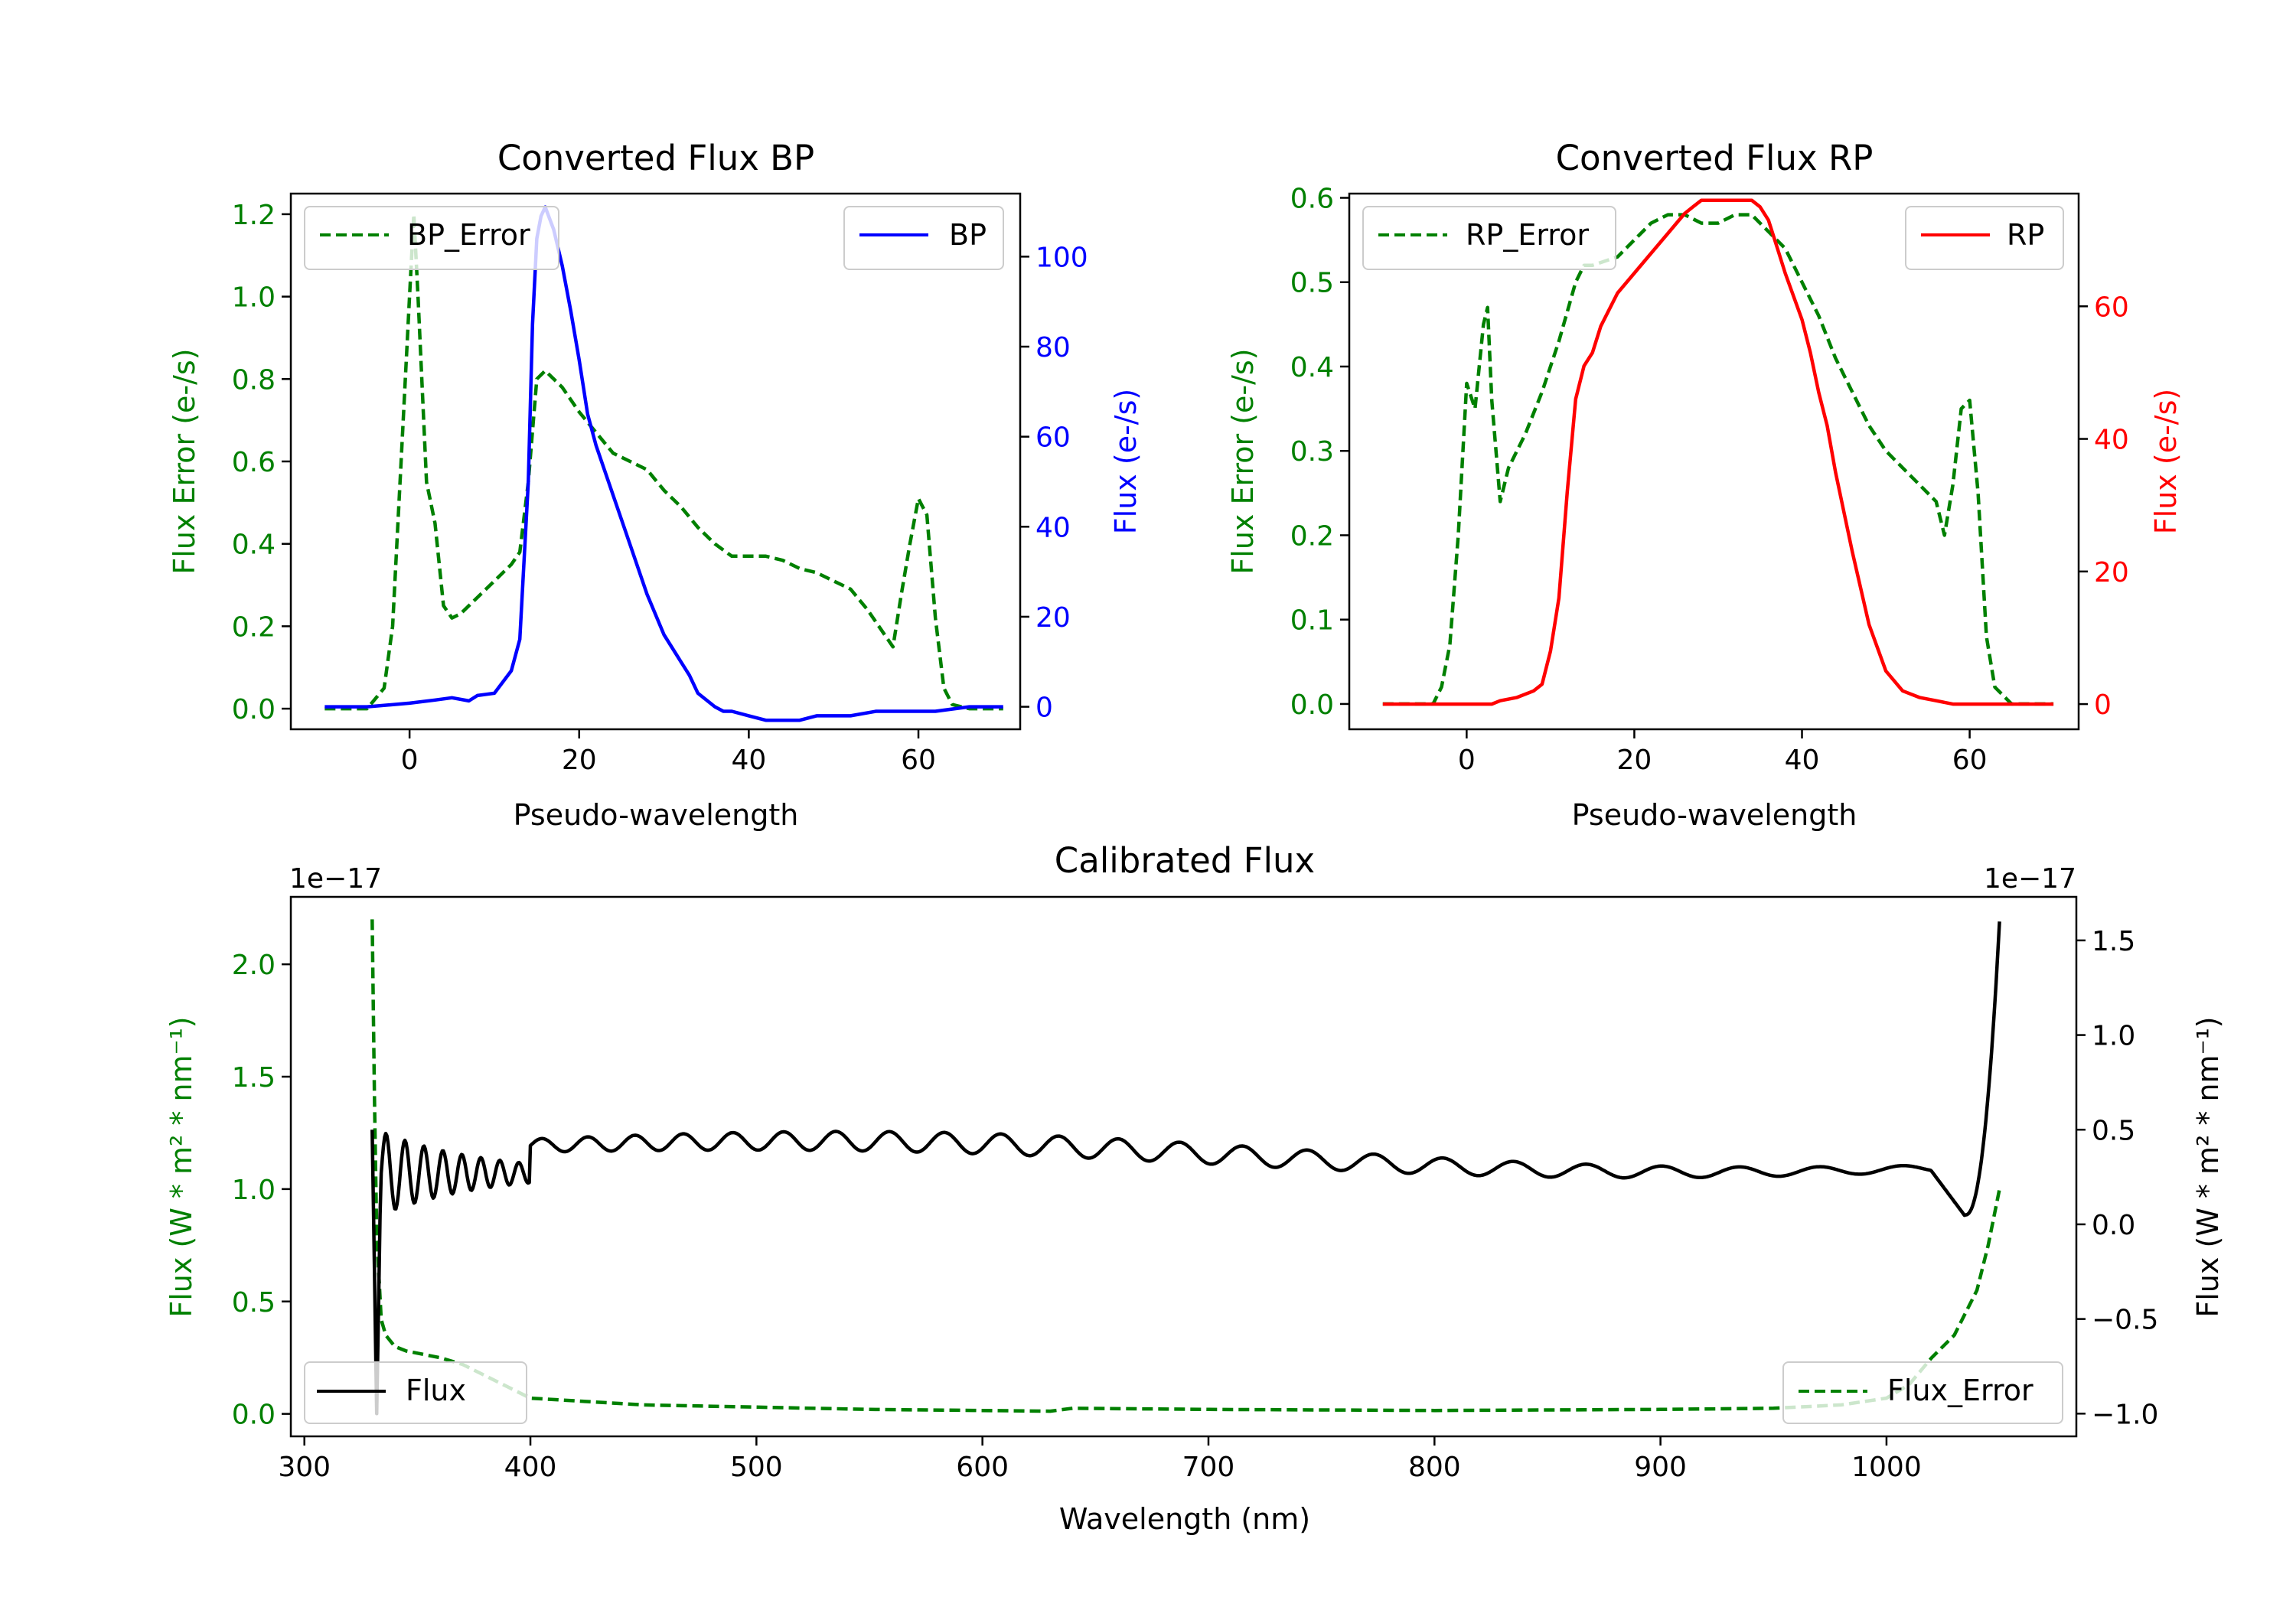 The width and height of the screenshot is (2296, 1607). I want to click on x-tick-label: 900, so click(1660, 1467).